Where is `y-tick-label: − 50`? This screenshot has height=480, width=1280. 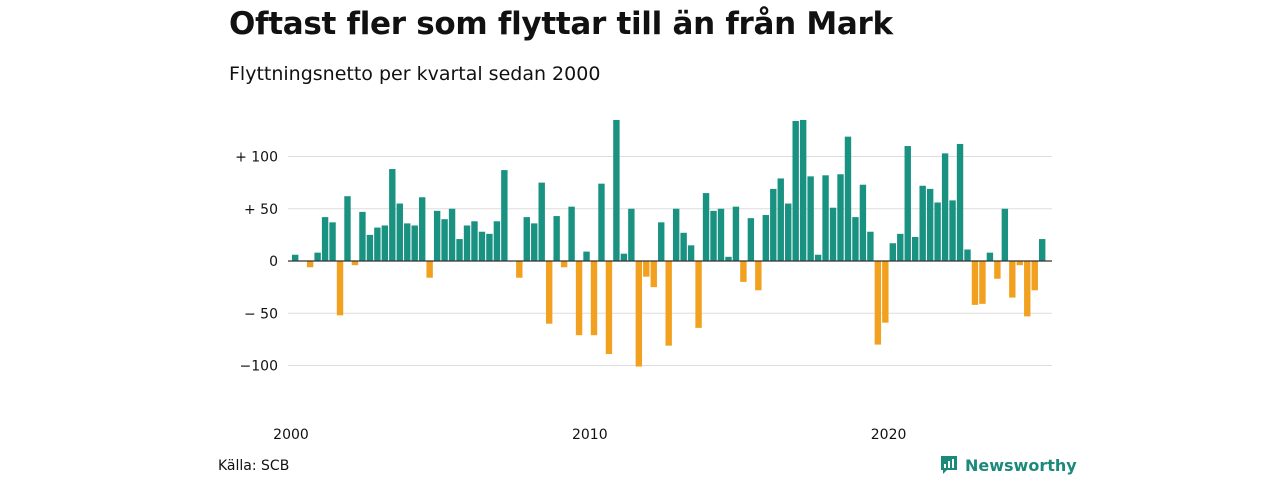
y-tick-label: − 50 is located at coordinates (261, 314).